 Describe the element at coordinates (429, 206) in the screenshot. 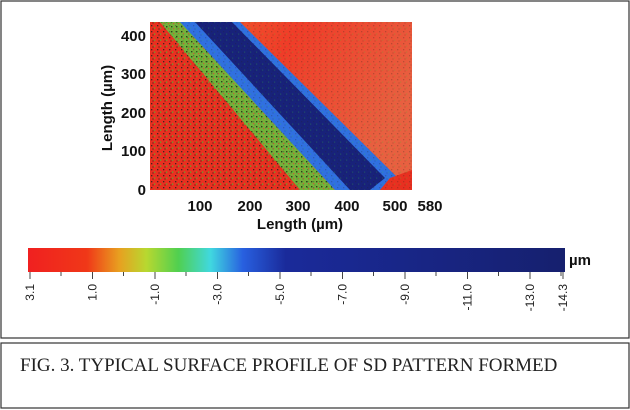

I see `x-tick-label: 580` at that location.